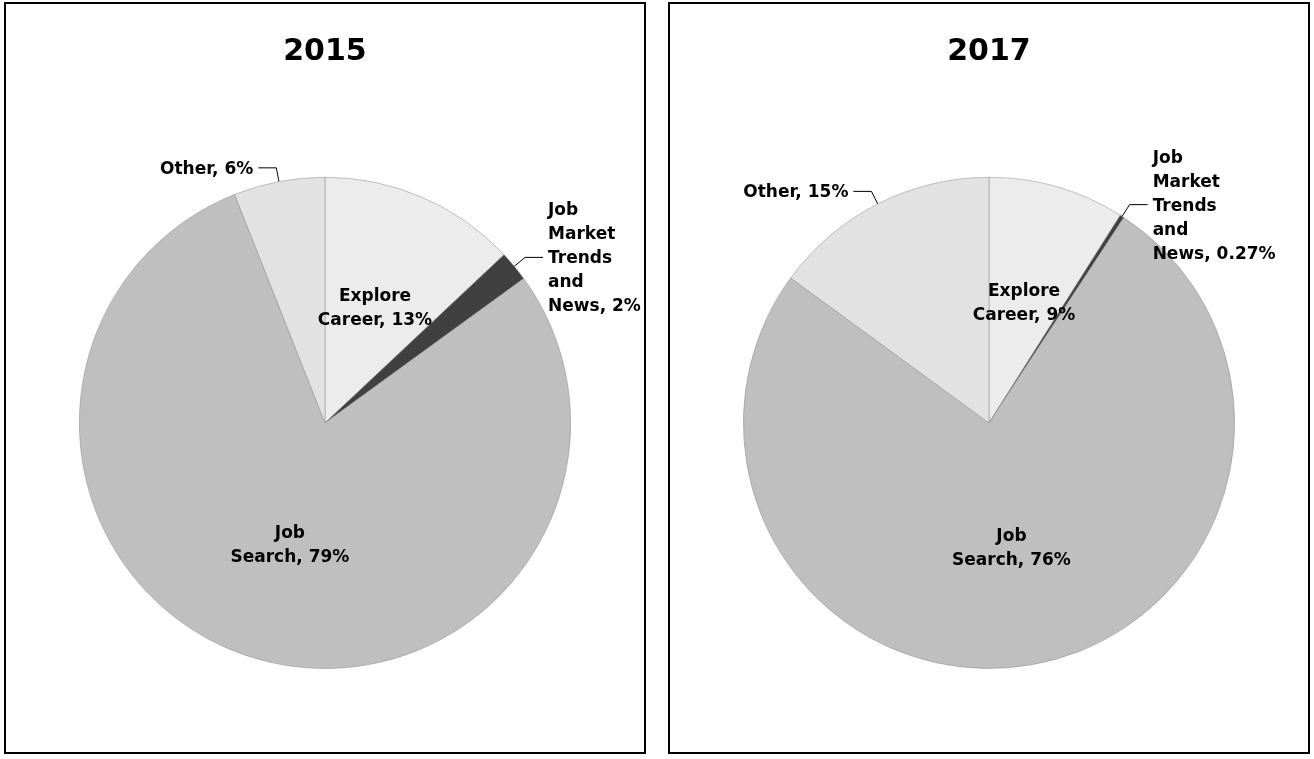 The width and height of the screenshot is (1314, 759). What do you see at coordinates (1213, 204) in the screenshot?
I see `slice-label: Job Market Trends and News, 0.27%` at bounding box center [1213, 204].